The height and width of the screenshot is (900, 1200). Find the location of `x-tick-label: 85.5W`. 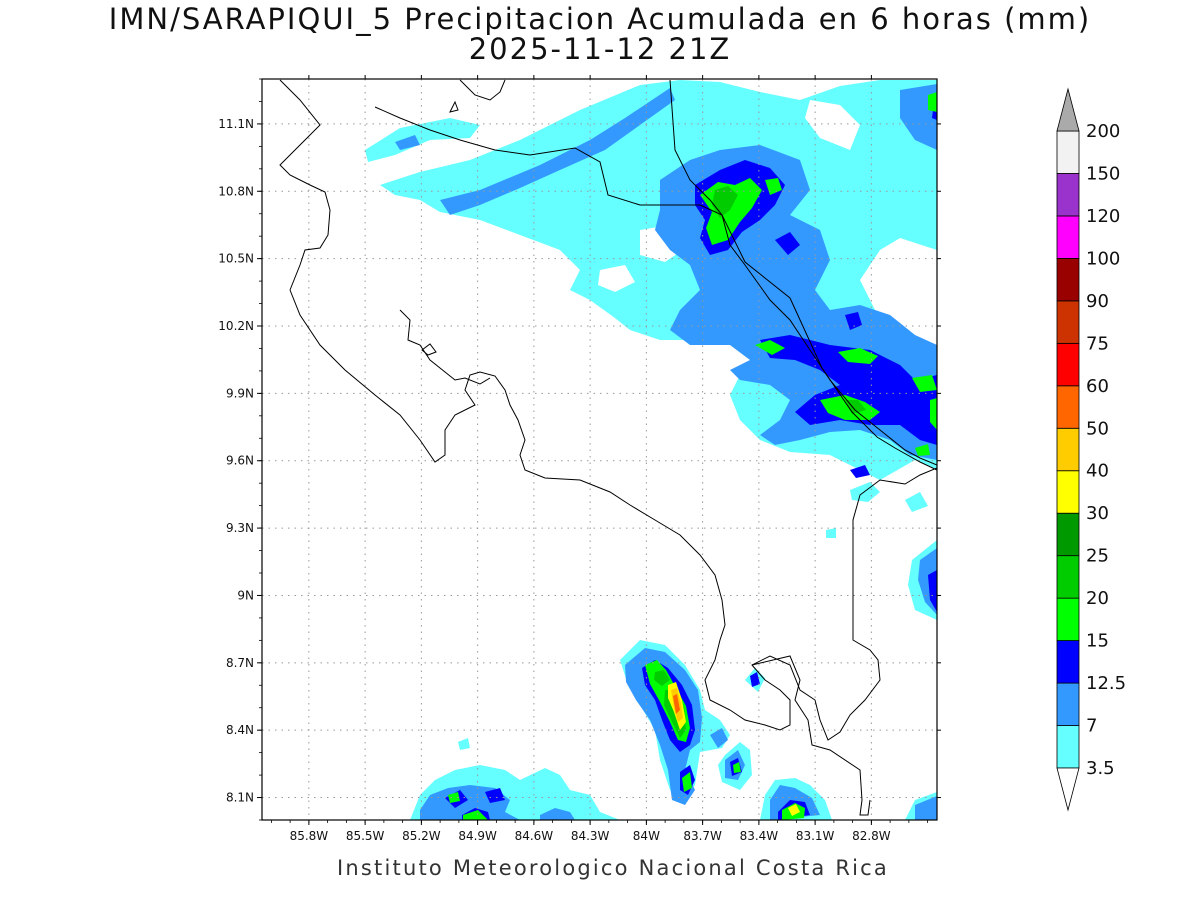

x-tick-label: 85.5W is located at coordinates (365, 836).